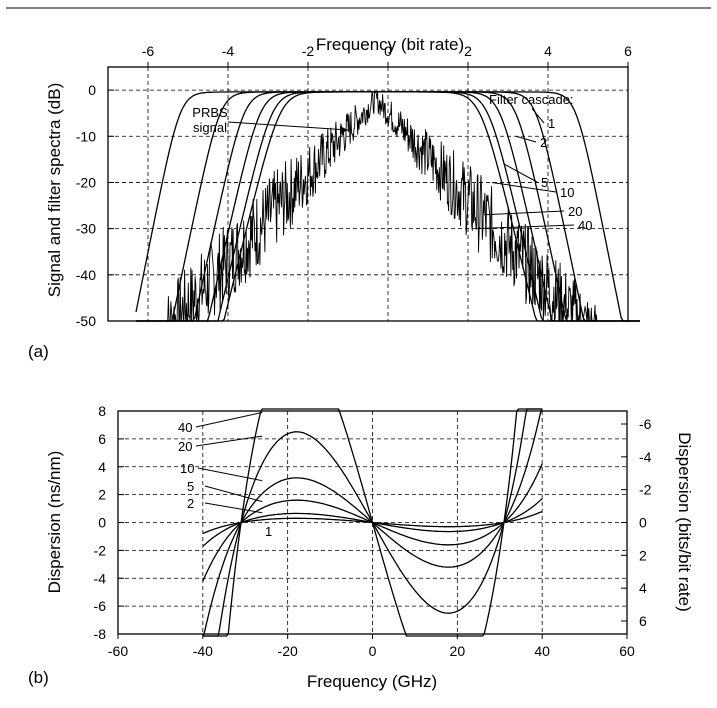  Describe the element at coordinates (645, 490) in the screenshot. I see `b-y2tick-label-2: -2` at that location.